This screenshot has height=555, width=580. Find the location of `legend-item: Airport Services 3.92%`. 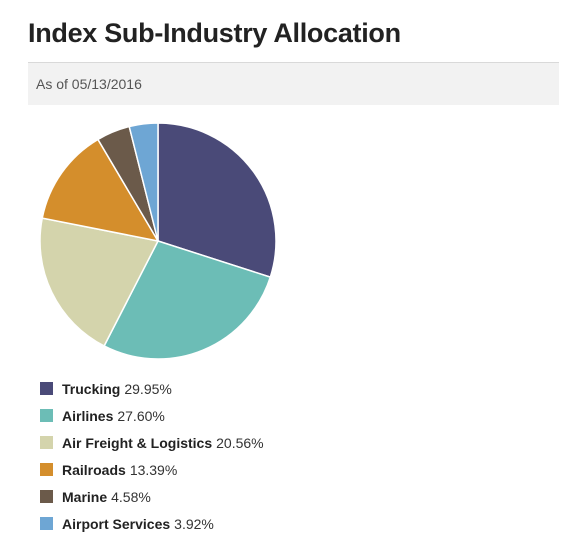

legend-item: Airport Services 3.92% is located at coordinates (152, 523).